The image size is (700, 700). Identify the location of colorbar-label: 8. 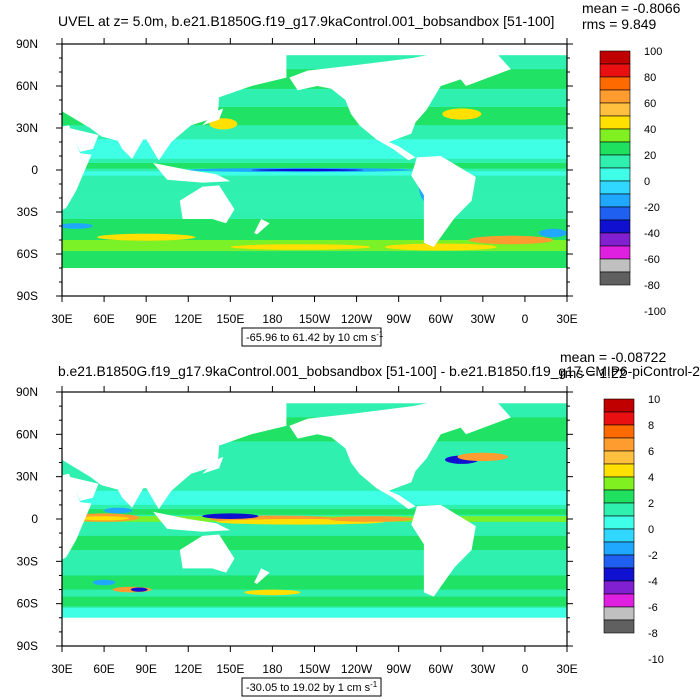
(651, 426).